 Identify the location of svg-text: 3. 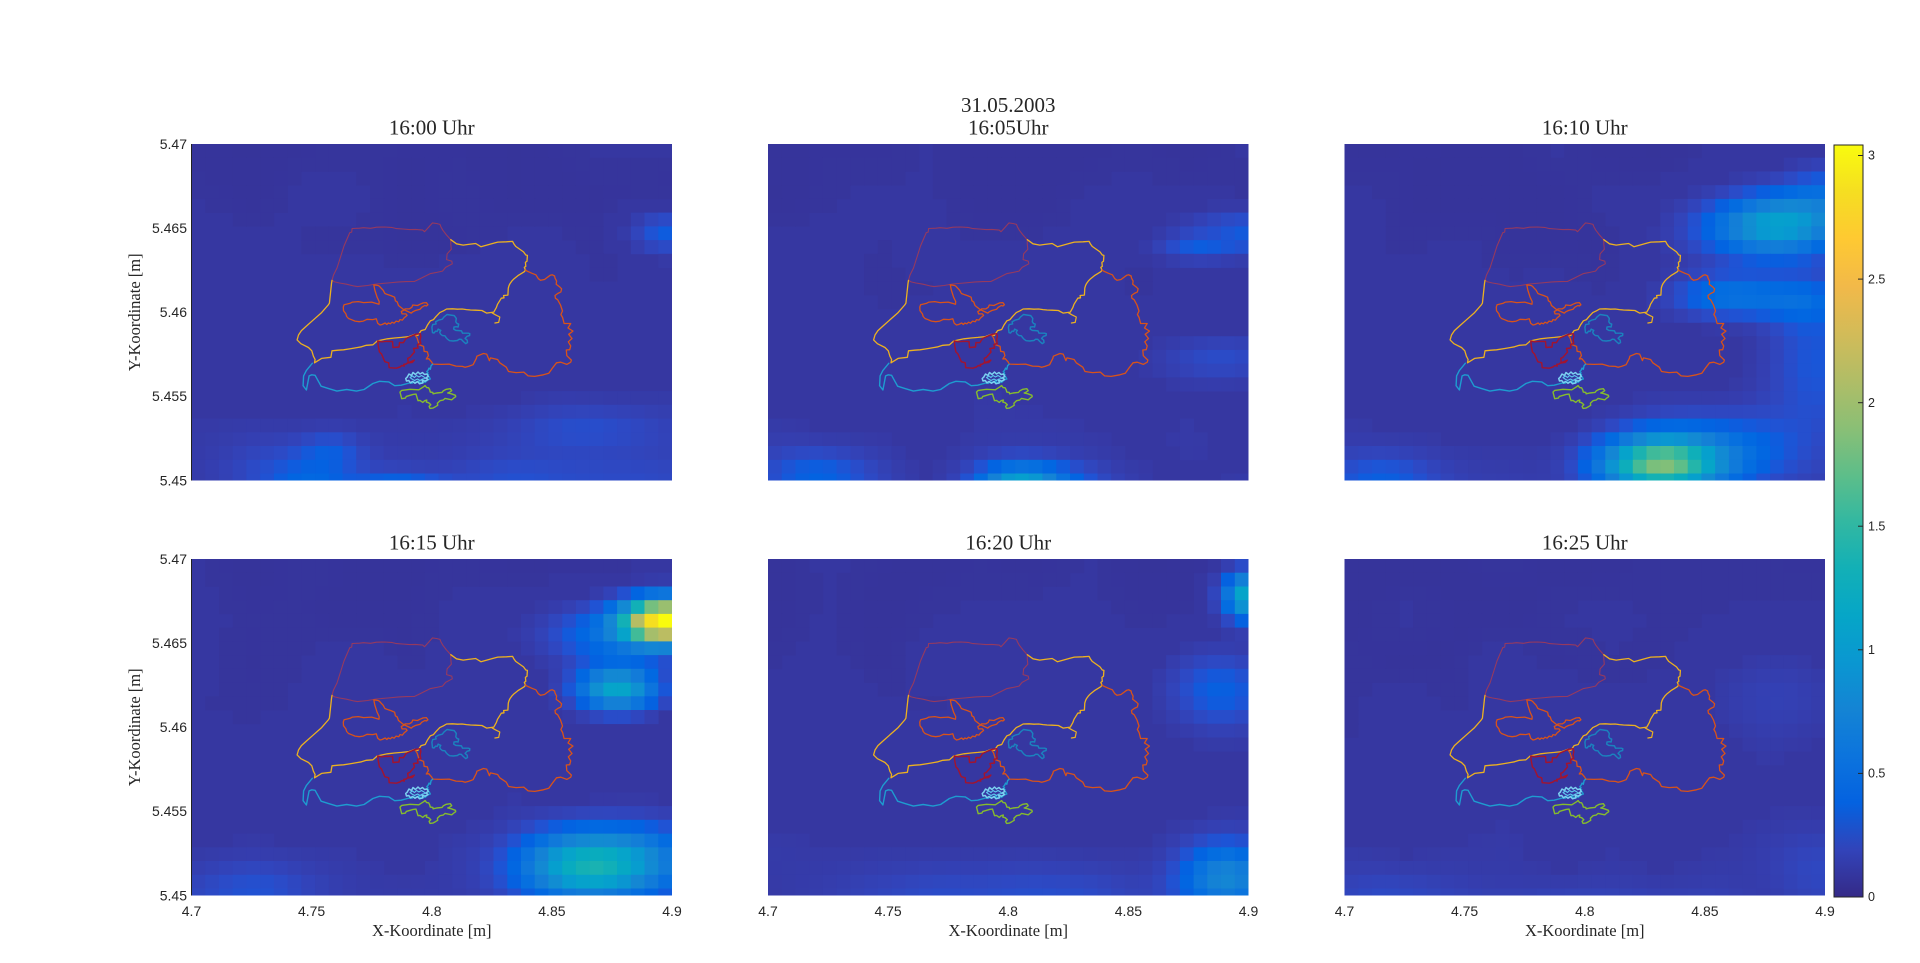
(1871, 156).